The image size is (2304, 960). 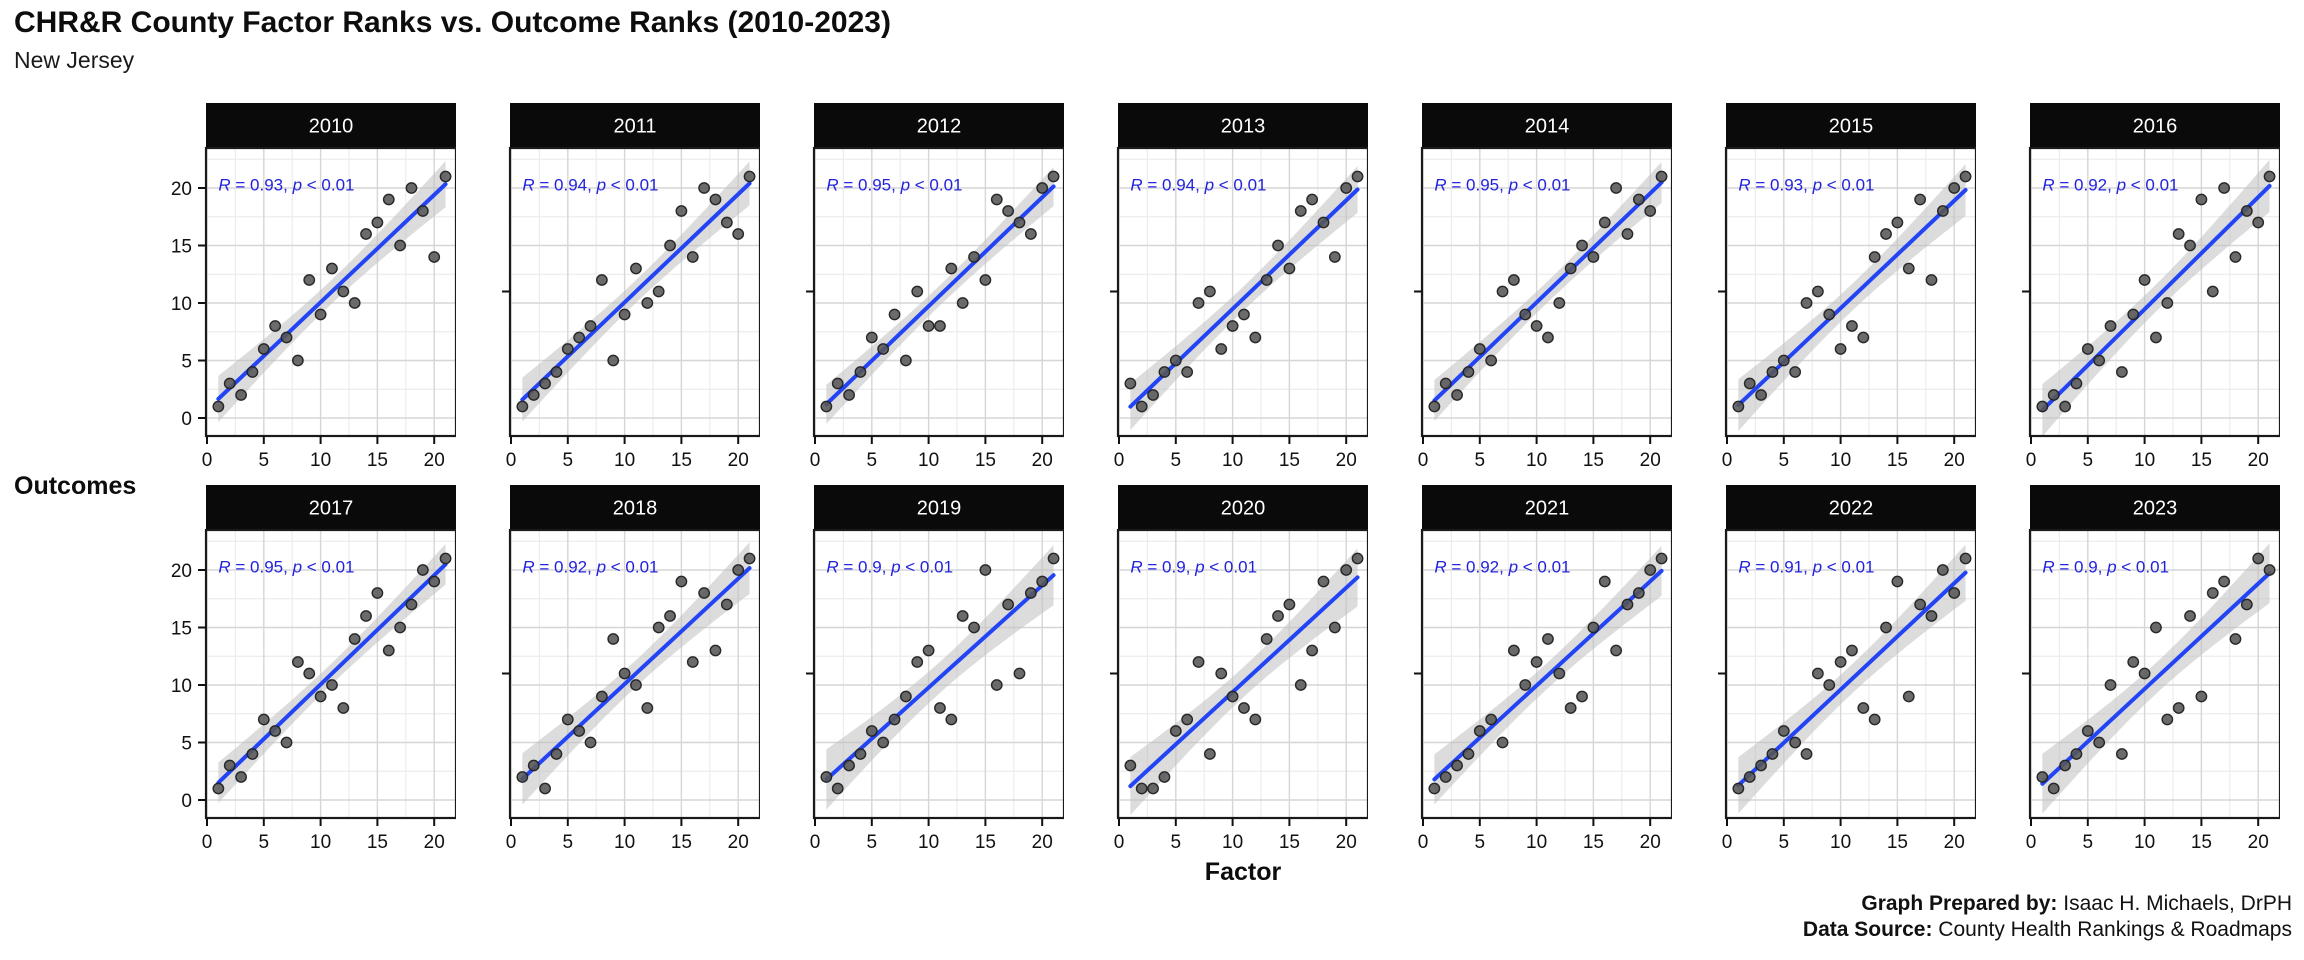 What do you see at coordinates (635, 509) in the screenshot?
I see `facet-year-label: 2018` at bounding box center [635, 509].